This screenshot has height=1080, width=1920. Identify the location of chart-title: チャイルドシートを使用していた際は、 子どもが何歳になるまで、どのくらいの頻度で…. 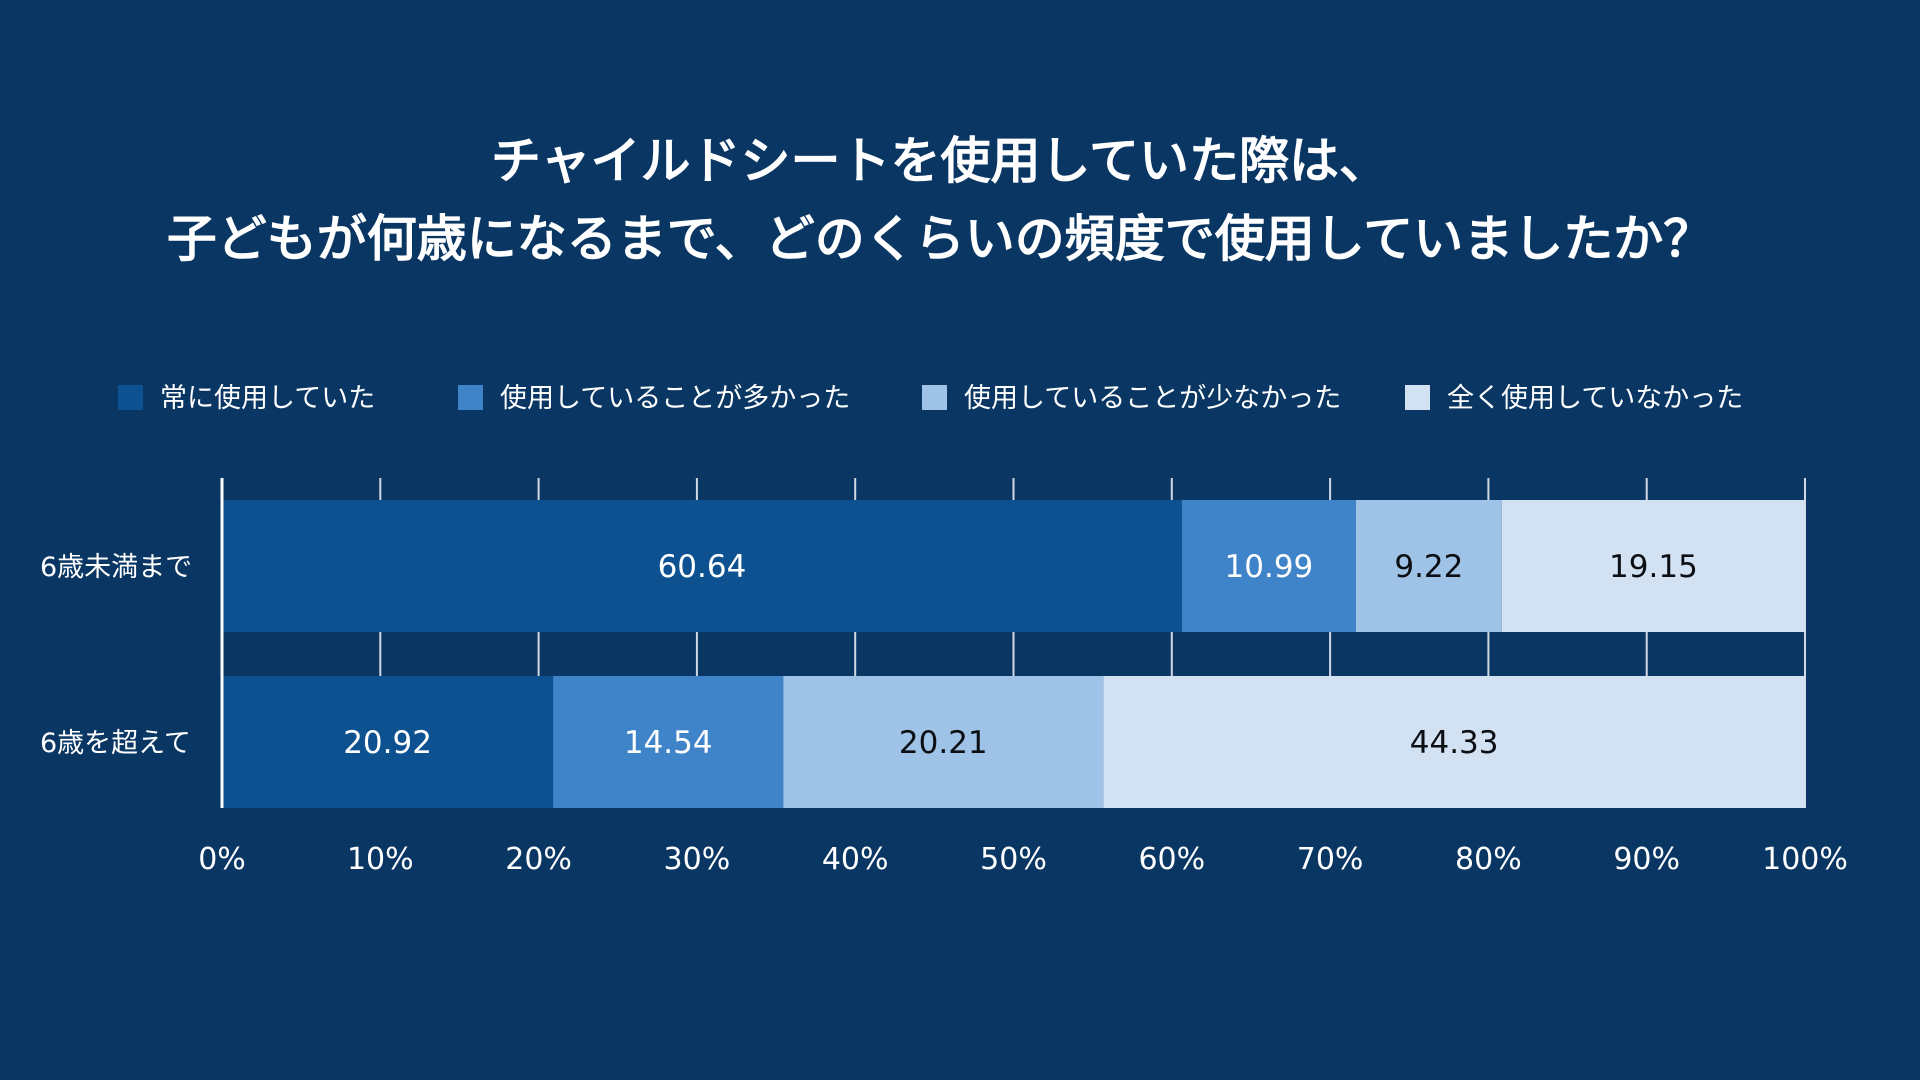
(940, 200).